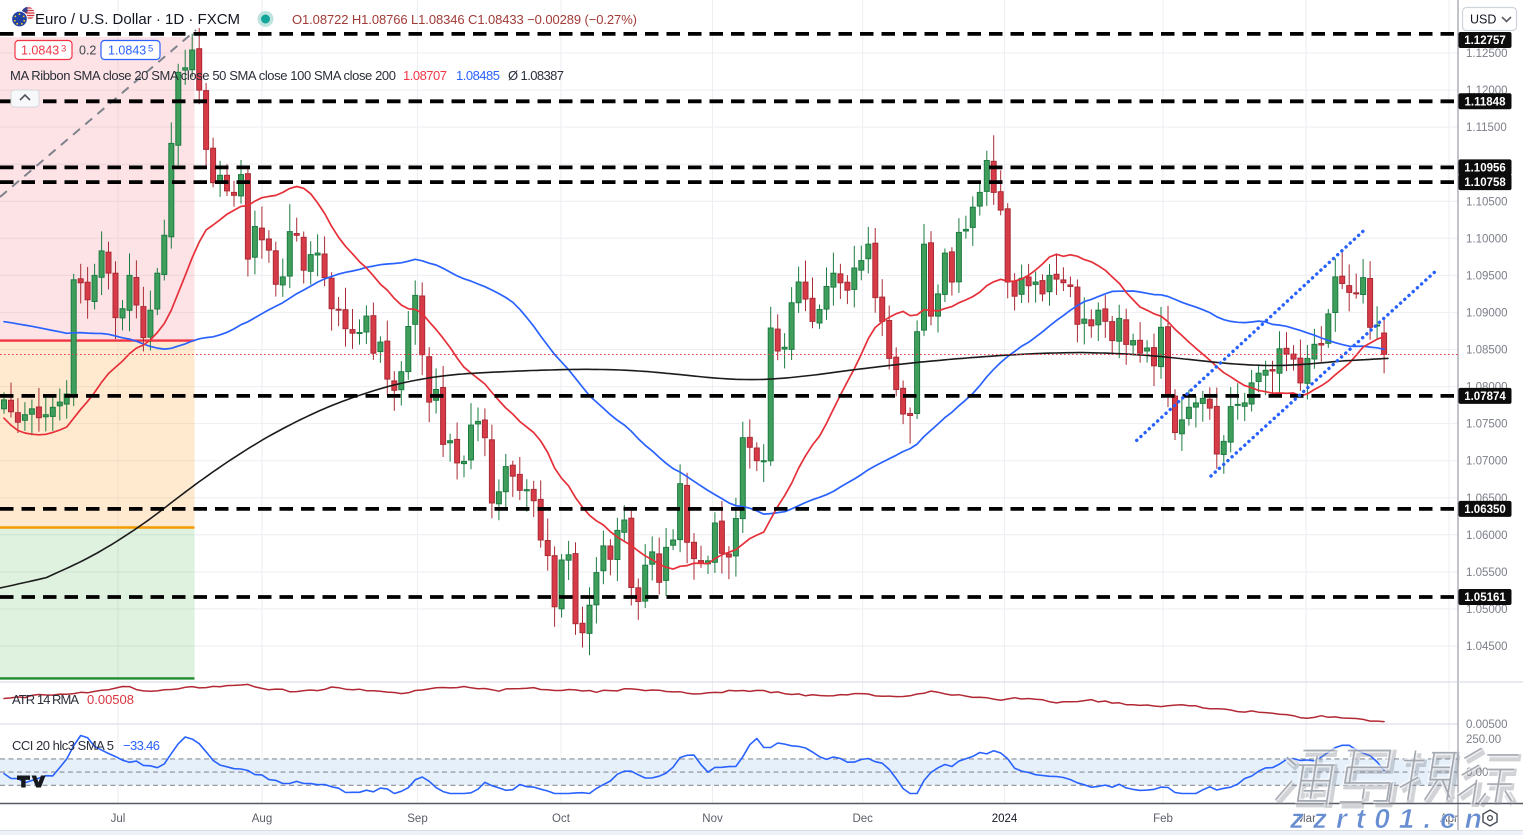  I want to click on svg-text: Apr, so click(1449, 819).